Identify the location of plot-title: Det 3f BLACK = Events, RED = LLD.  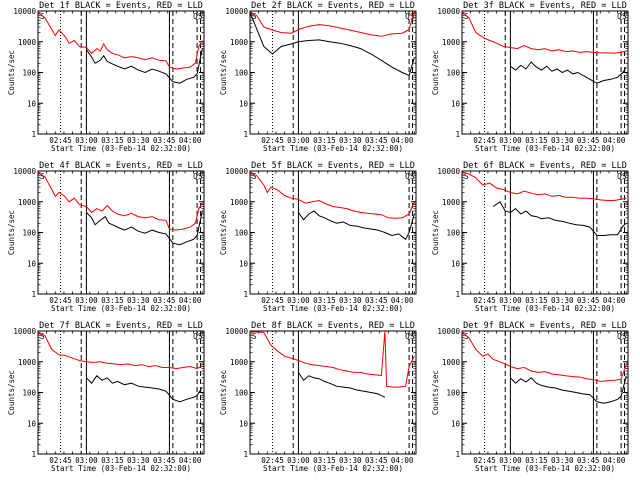
(545, 6).